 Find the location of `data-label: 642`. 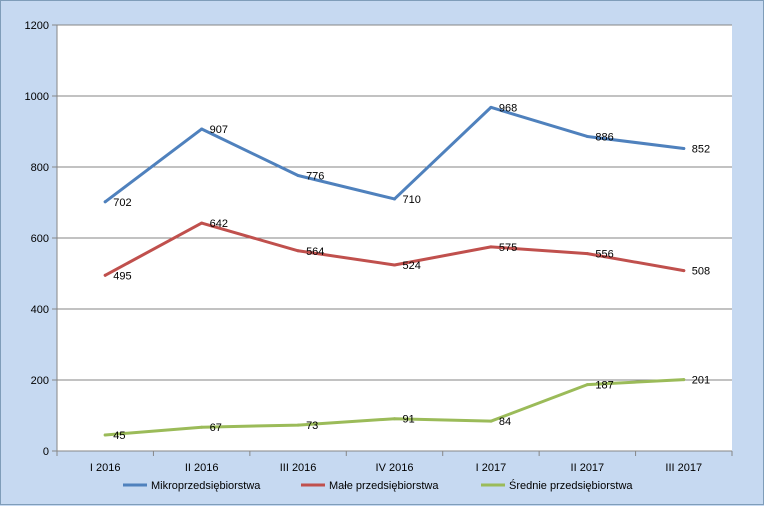

data-label: 642 is located at coordinates (219, 224).